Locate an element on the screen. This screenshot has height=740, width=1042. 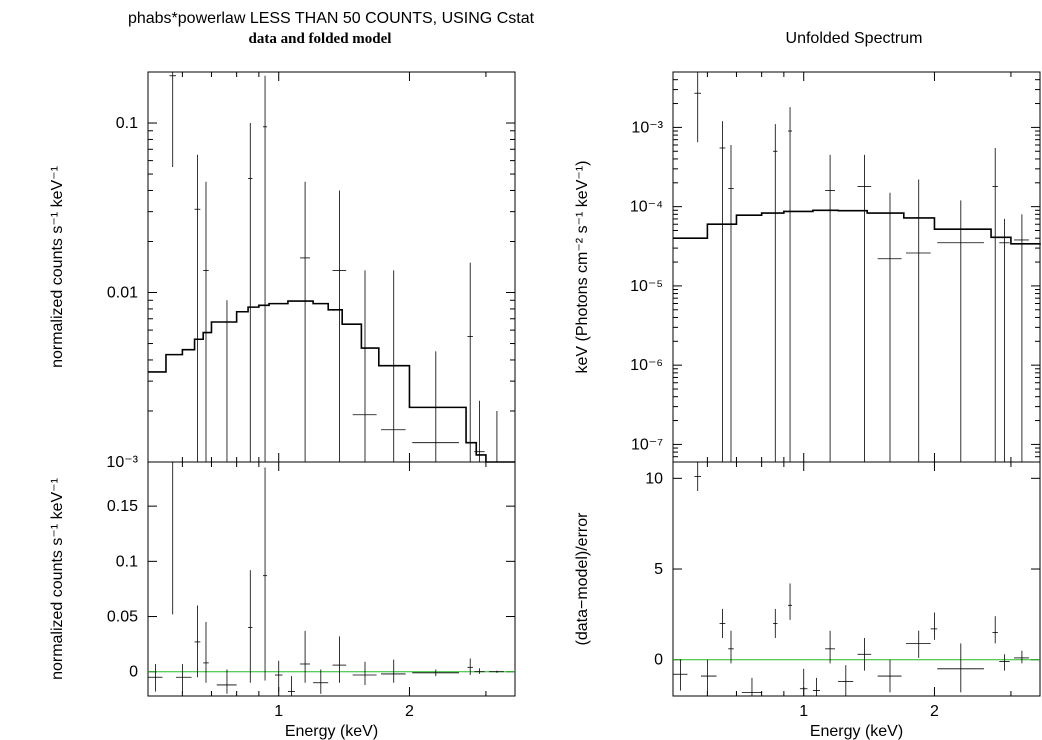
y-tick-label: 10 is located at coordinates (654, 478).